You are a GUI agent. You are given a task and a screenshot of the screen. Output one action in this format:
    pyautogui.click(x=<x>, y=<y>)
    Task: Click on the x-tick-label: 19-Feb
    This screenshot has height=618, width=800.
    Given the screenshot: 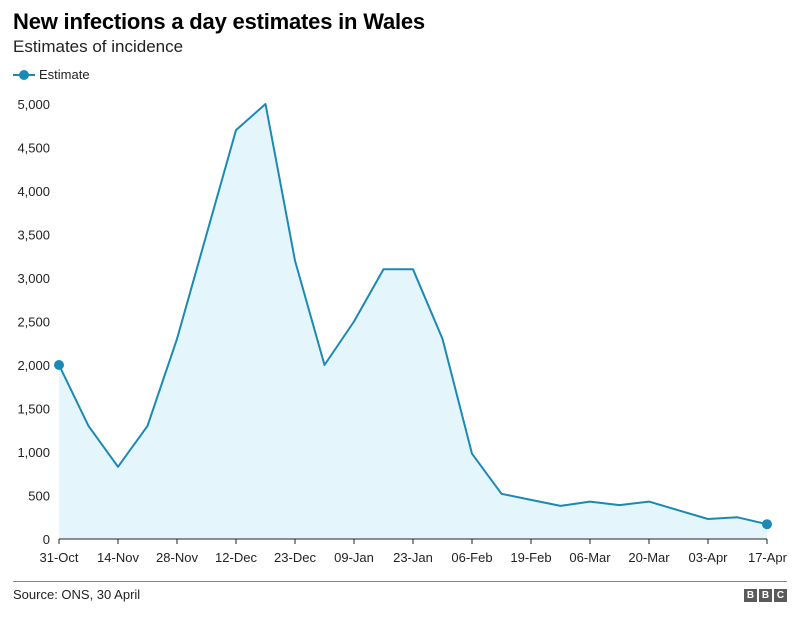 What is the action you would take?
    pyautogui.click(x=530, y=557)
    